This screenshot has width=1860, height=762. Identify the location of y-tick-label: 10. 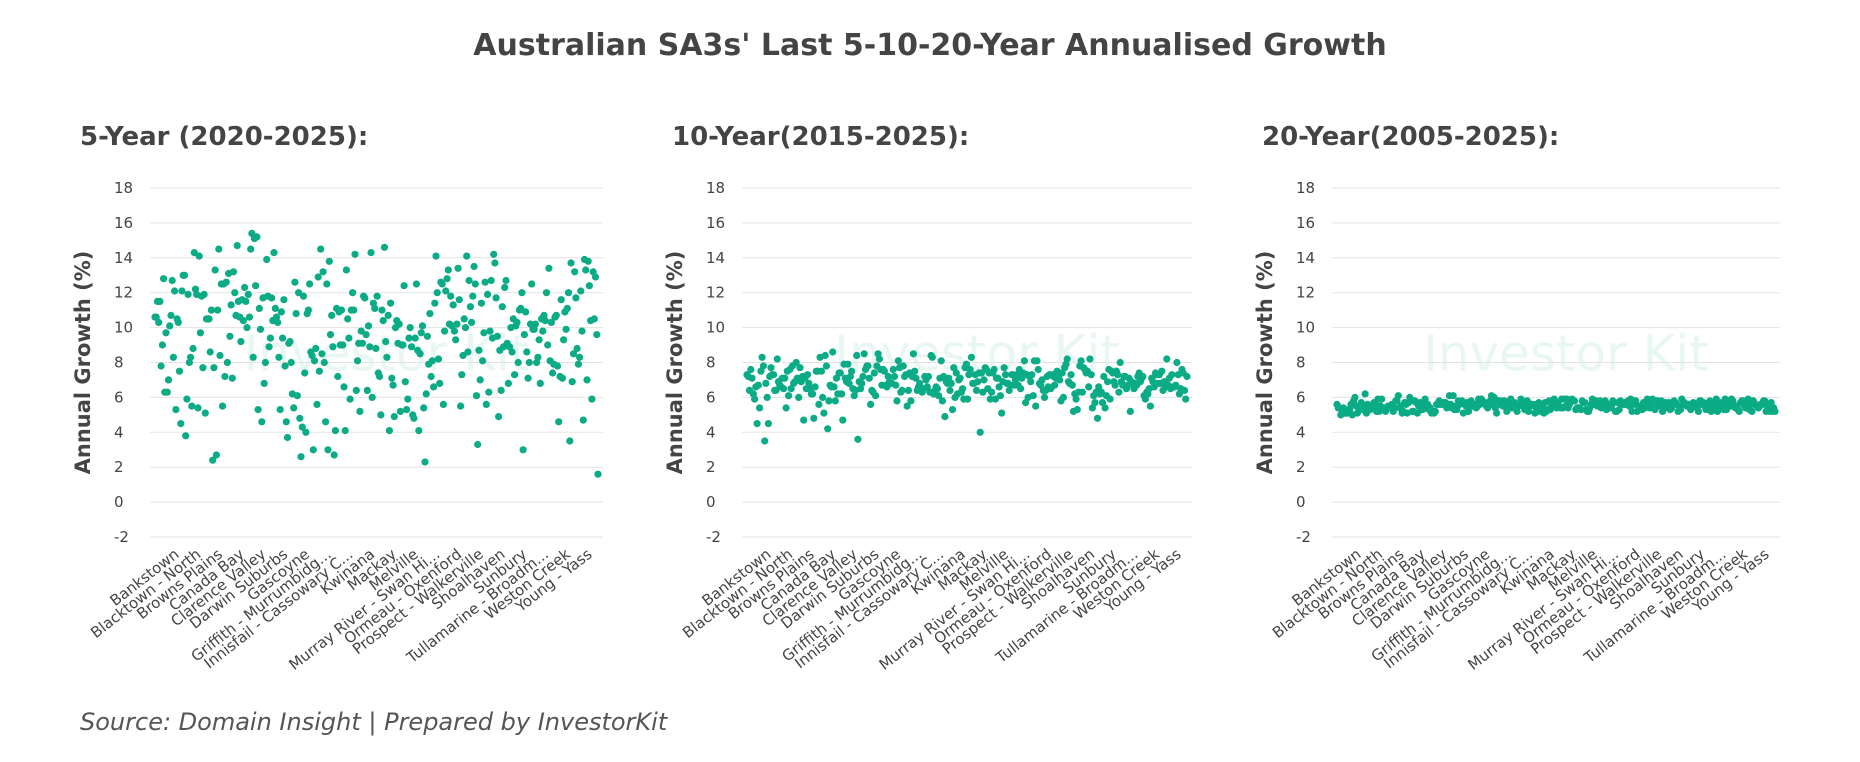
(715, 328).